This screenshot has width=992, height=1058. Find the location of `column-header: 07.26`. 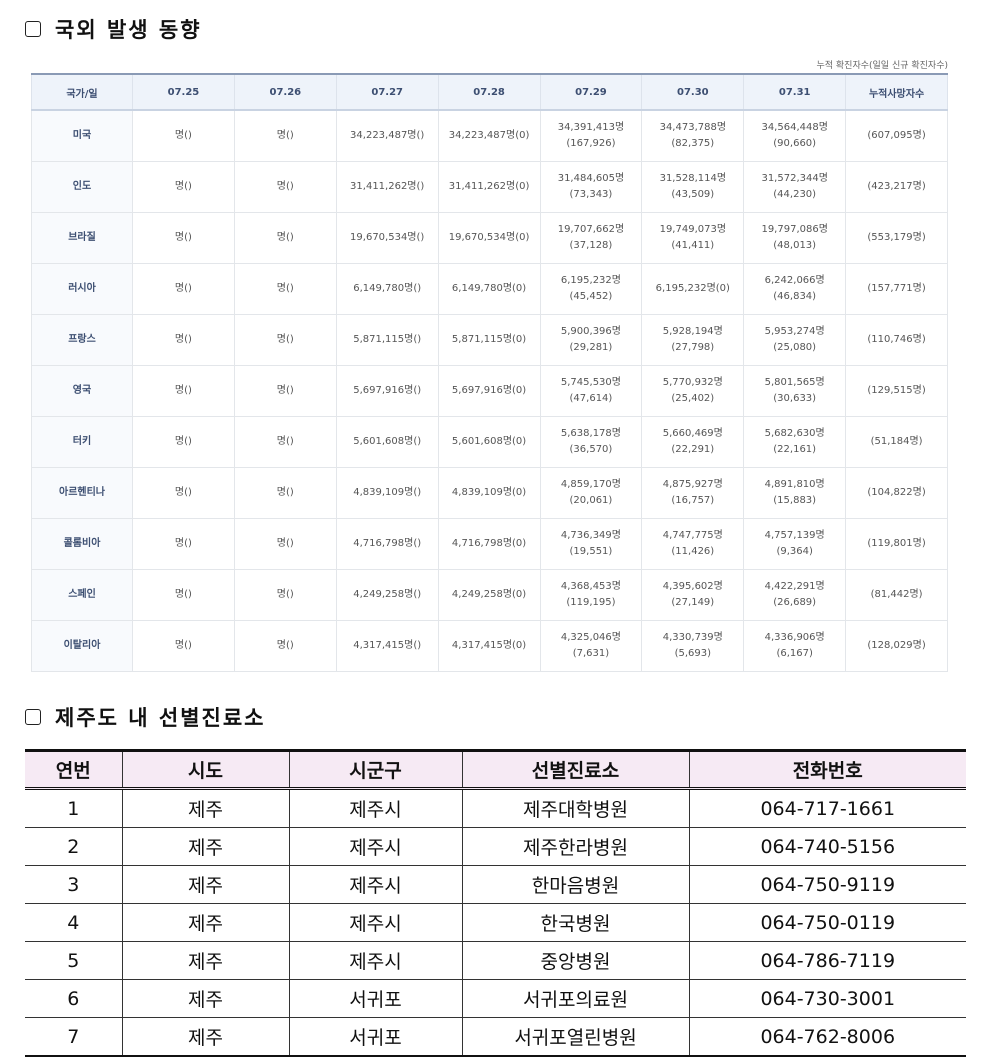

column-header: 07.26 is located at coordinates (285, 92).